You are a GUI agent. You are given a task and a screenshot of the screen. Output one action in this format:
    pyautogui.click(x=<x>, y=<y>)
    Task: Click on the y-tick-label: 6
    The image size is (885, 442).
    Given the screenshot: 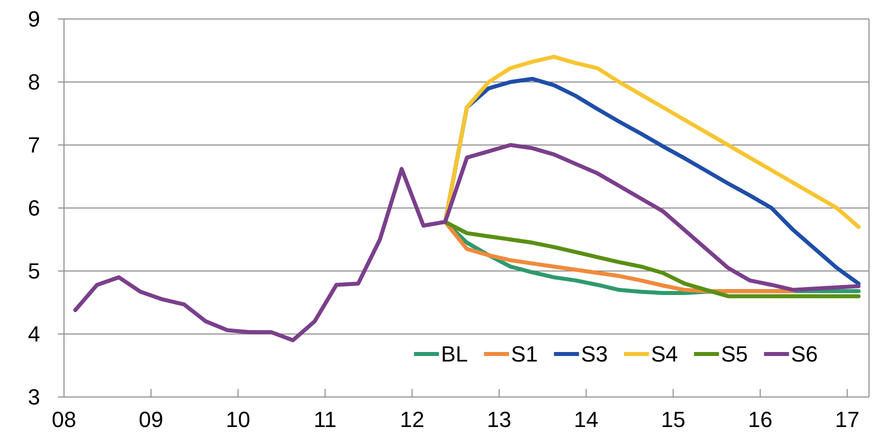 What is the action you would take?
    pyautogui.click(x=34, y=208)
    